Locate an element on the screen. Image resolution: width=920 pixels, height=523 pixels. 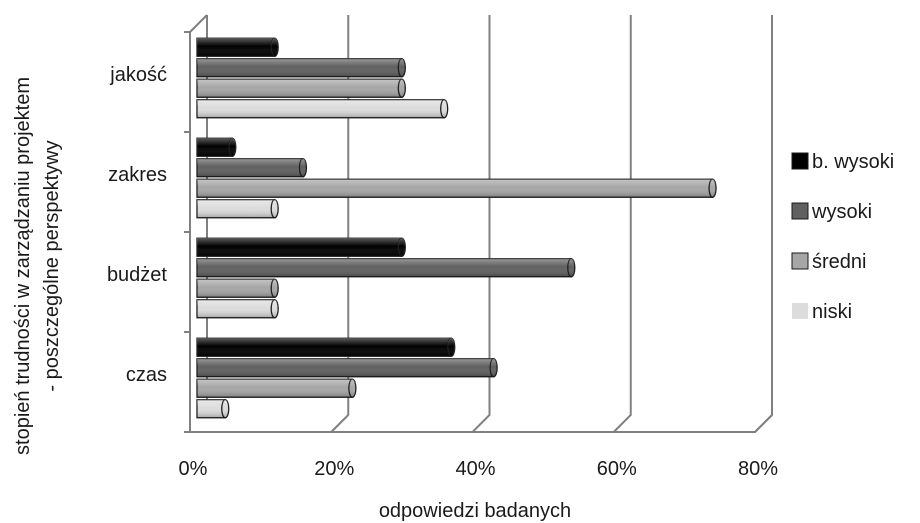
legend-item: niski is located at coordinates (822, 312).